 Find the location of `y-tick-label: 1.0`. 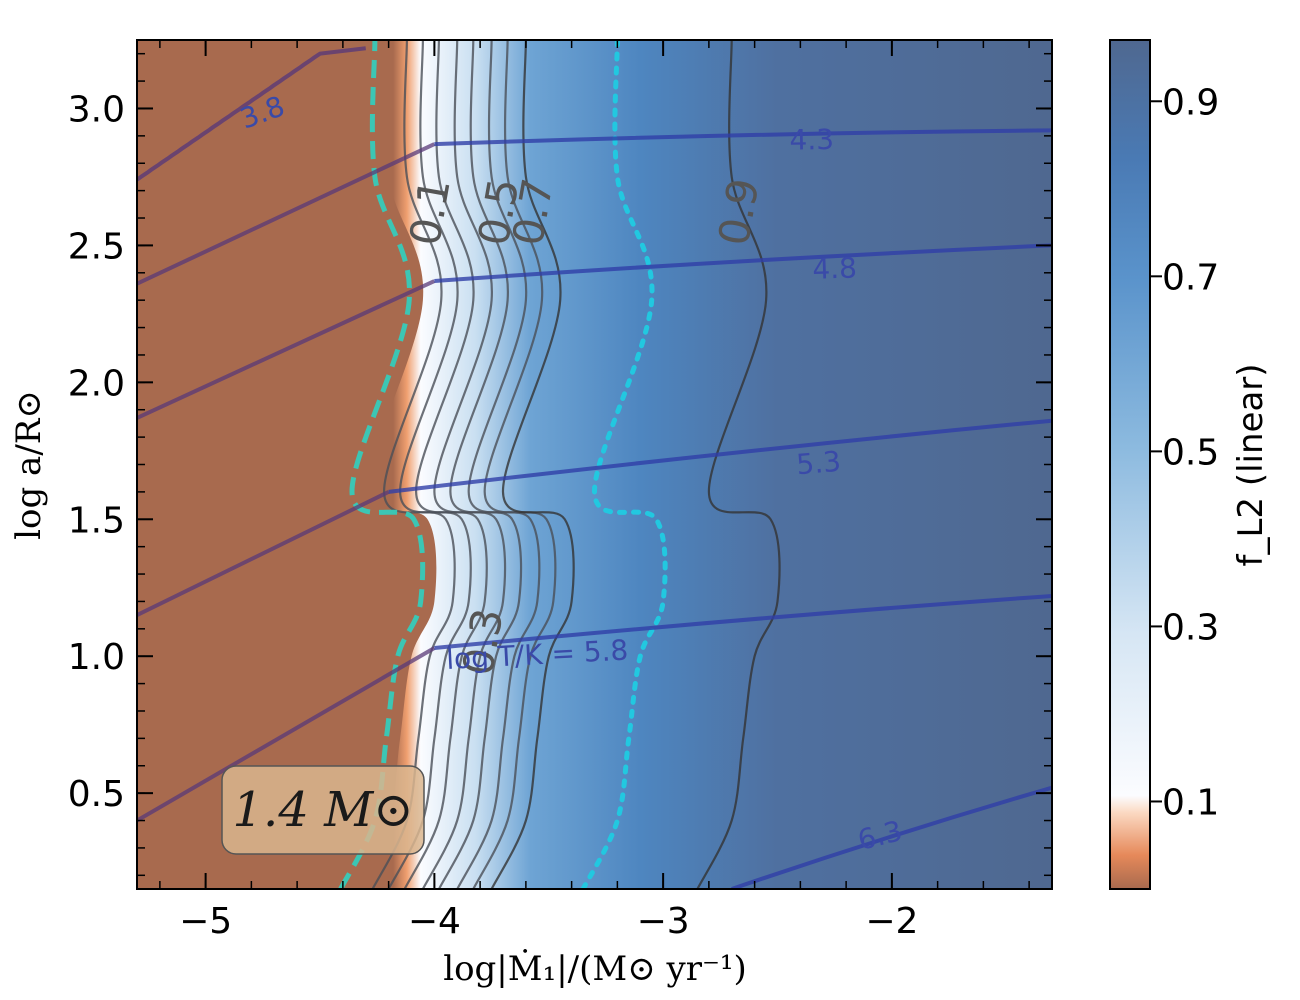

y-tick-label: 1.0 is located at coordinates (96, 657).